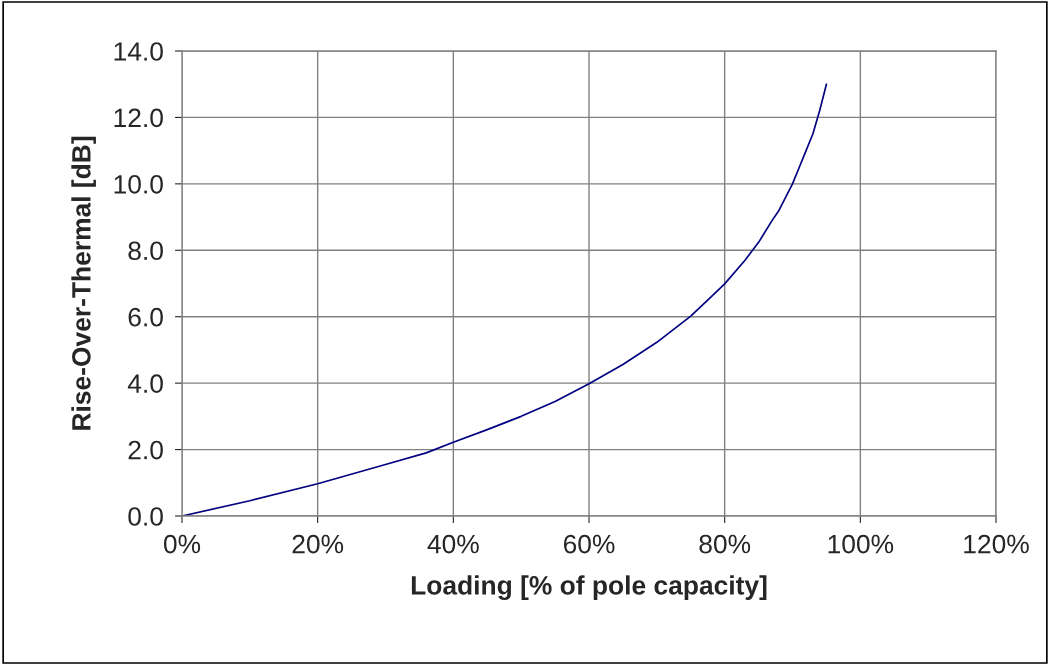 This screenshot has height=665, width=1050. What do you see at coordinates (182, 544) in the screenshot?
I see `x-tick-label: 0%` at bounding box center [182, 544].